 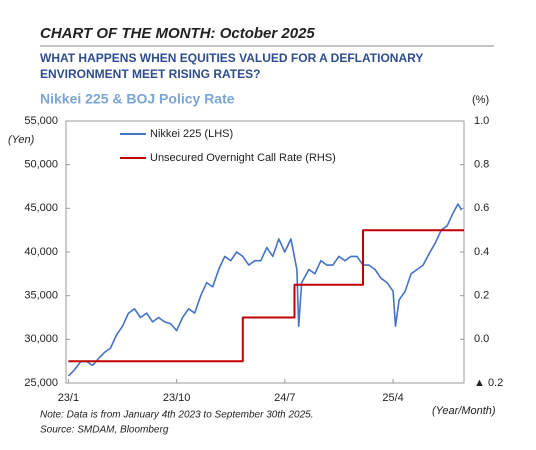 I want to click on y-tick-label: 25,000, so click(x=41, y=383).